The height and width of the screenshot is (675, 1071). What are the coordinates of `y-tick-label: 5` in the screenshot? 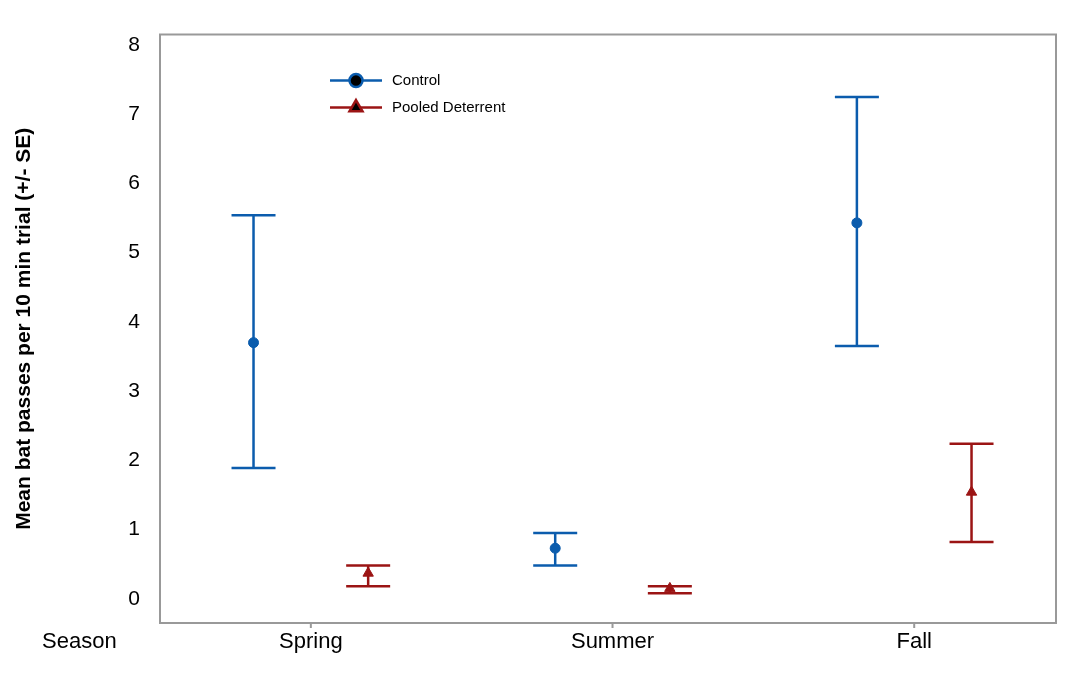 It's located at (134, 251).